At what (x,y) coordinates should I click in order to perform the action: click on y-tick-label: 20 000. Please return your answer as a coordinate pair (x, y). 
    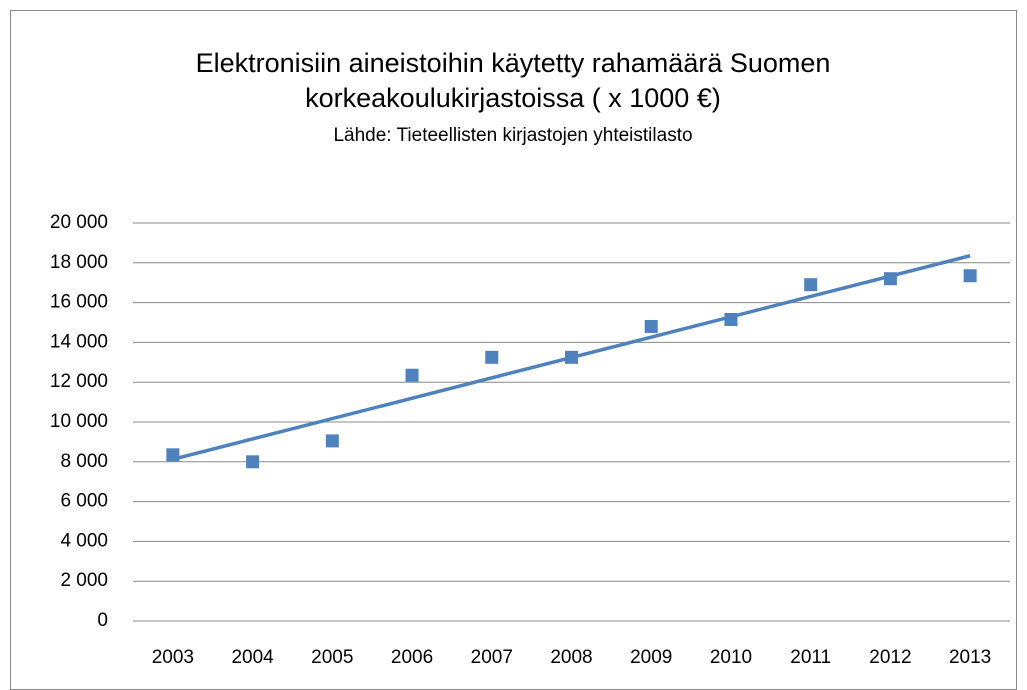
    Looking at the image, I should click on (79, 222).